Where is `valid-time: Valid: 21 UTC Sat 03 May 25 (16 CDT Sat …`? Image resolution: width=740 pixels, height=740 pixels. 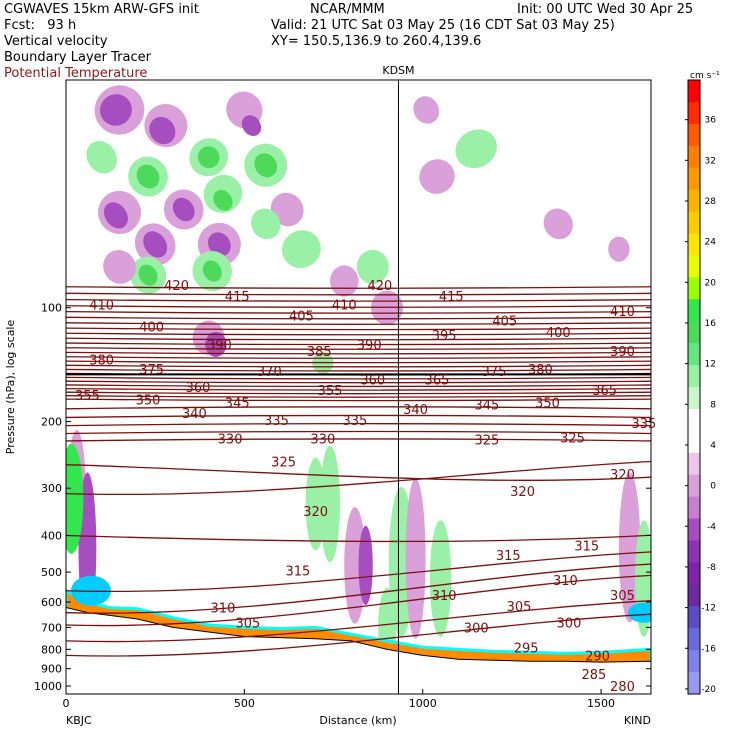 valid-time: Valid: 21 UTC Sat 03 May 25 (16 CDT Sat … is located at coordinates (443, 25).